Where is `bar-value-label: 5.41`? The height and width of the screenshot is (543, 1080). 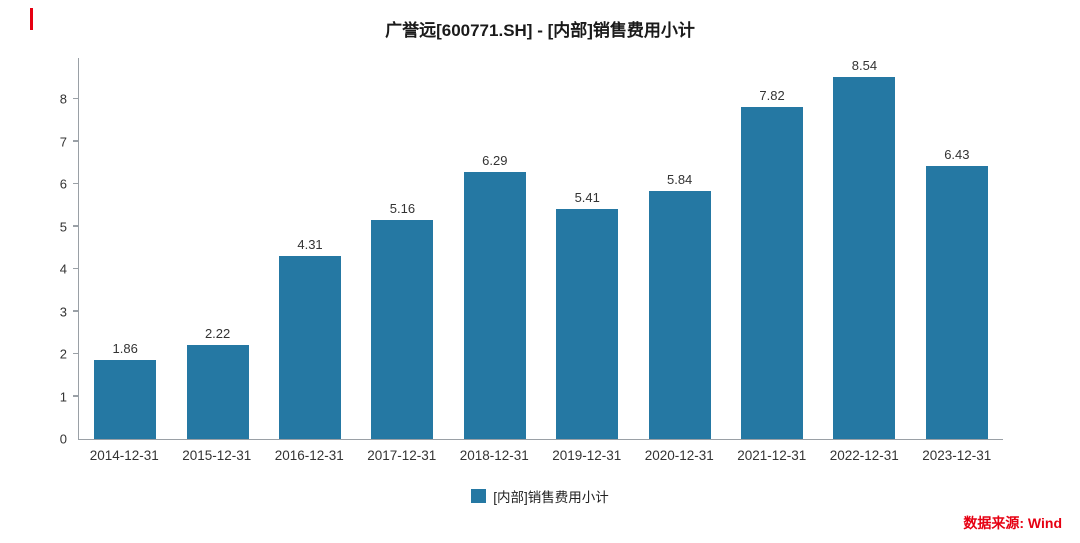 bar-value-label: 5.41 is located at coordinates (587, 198).